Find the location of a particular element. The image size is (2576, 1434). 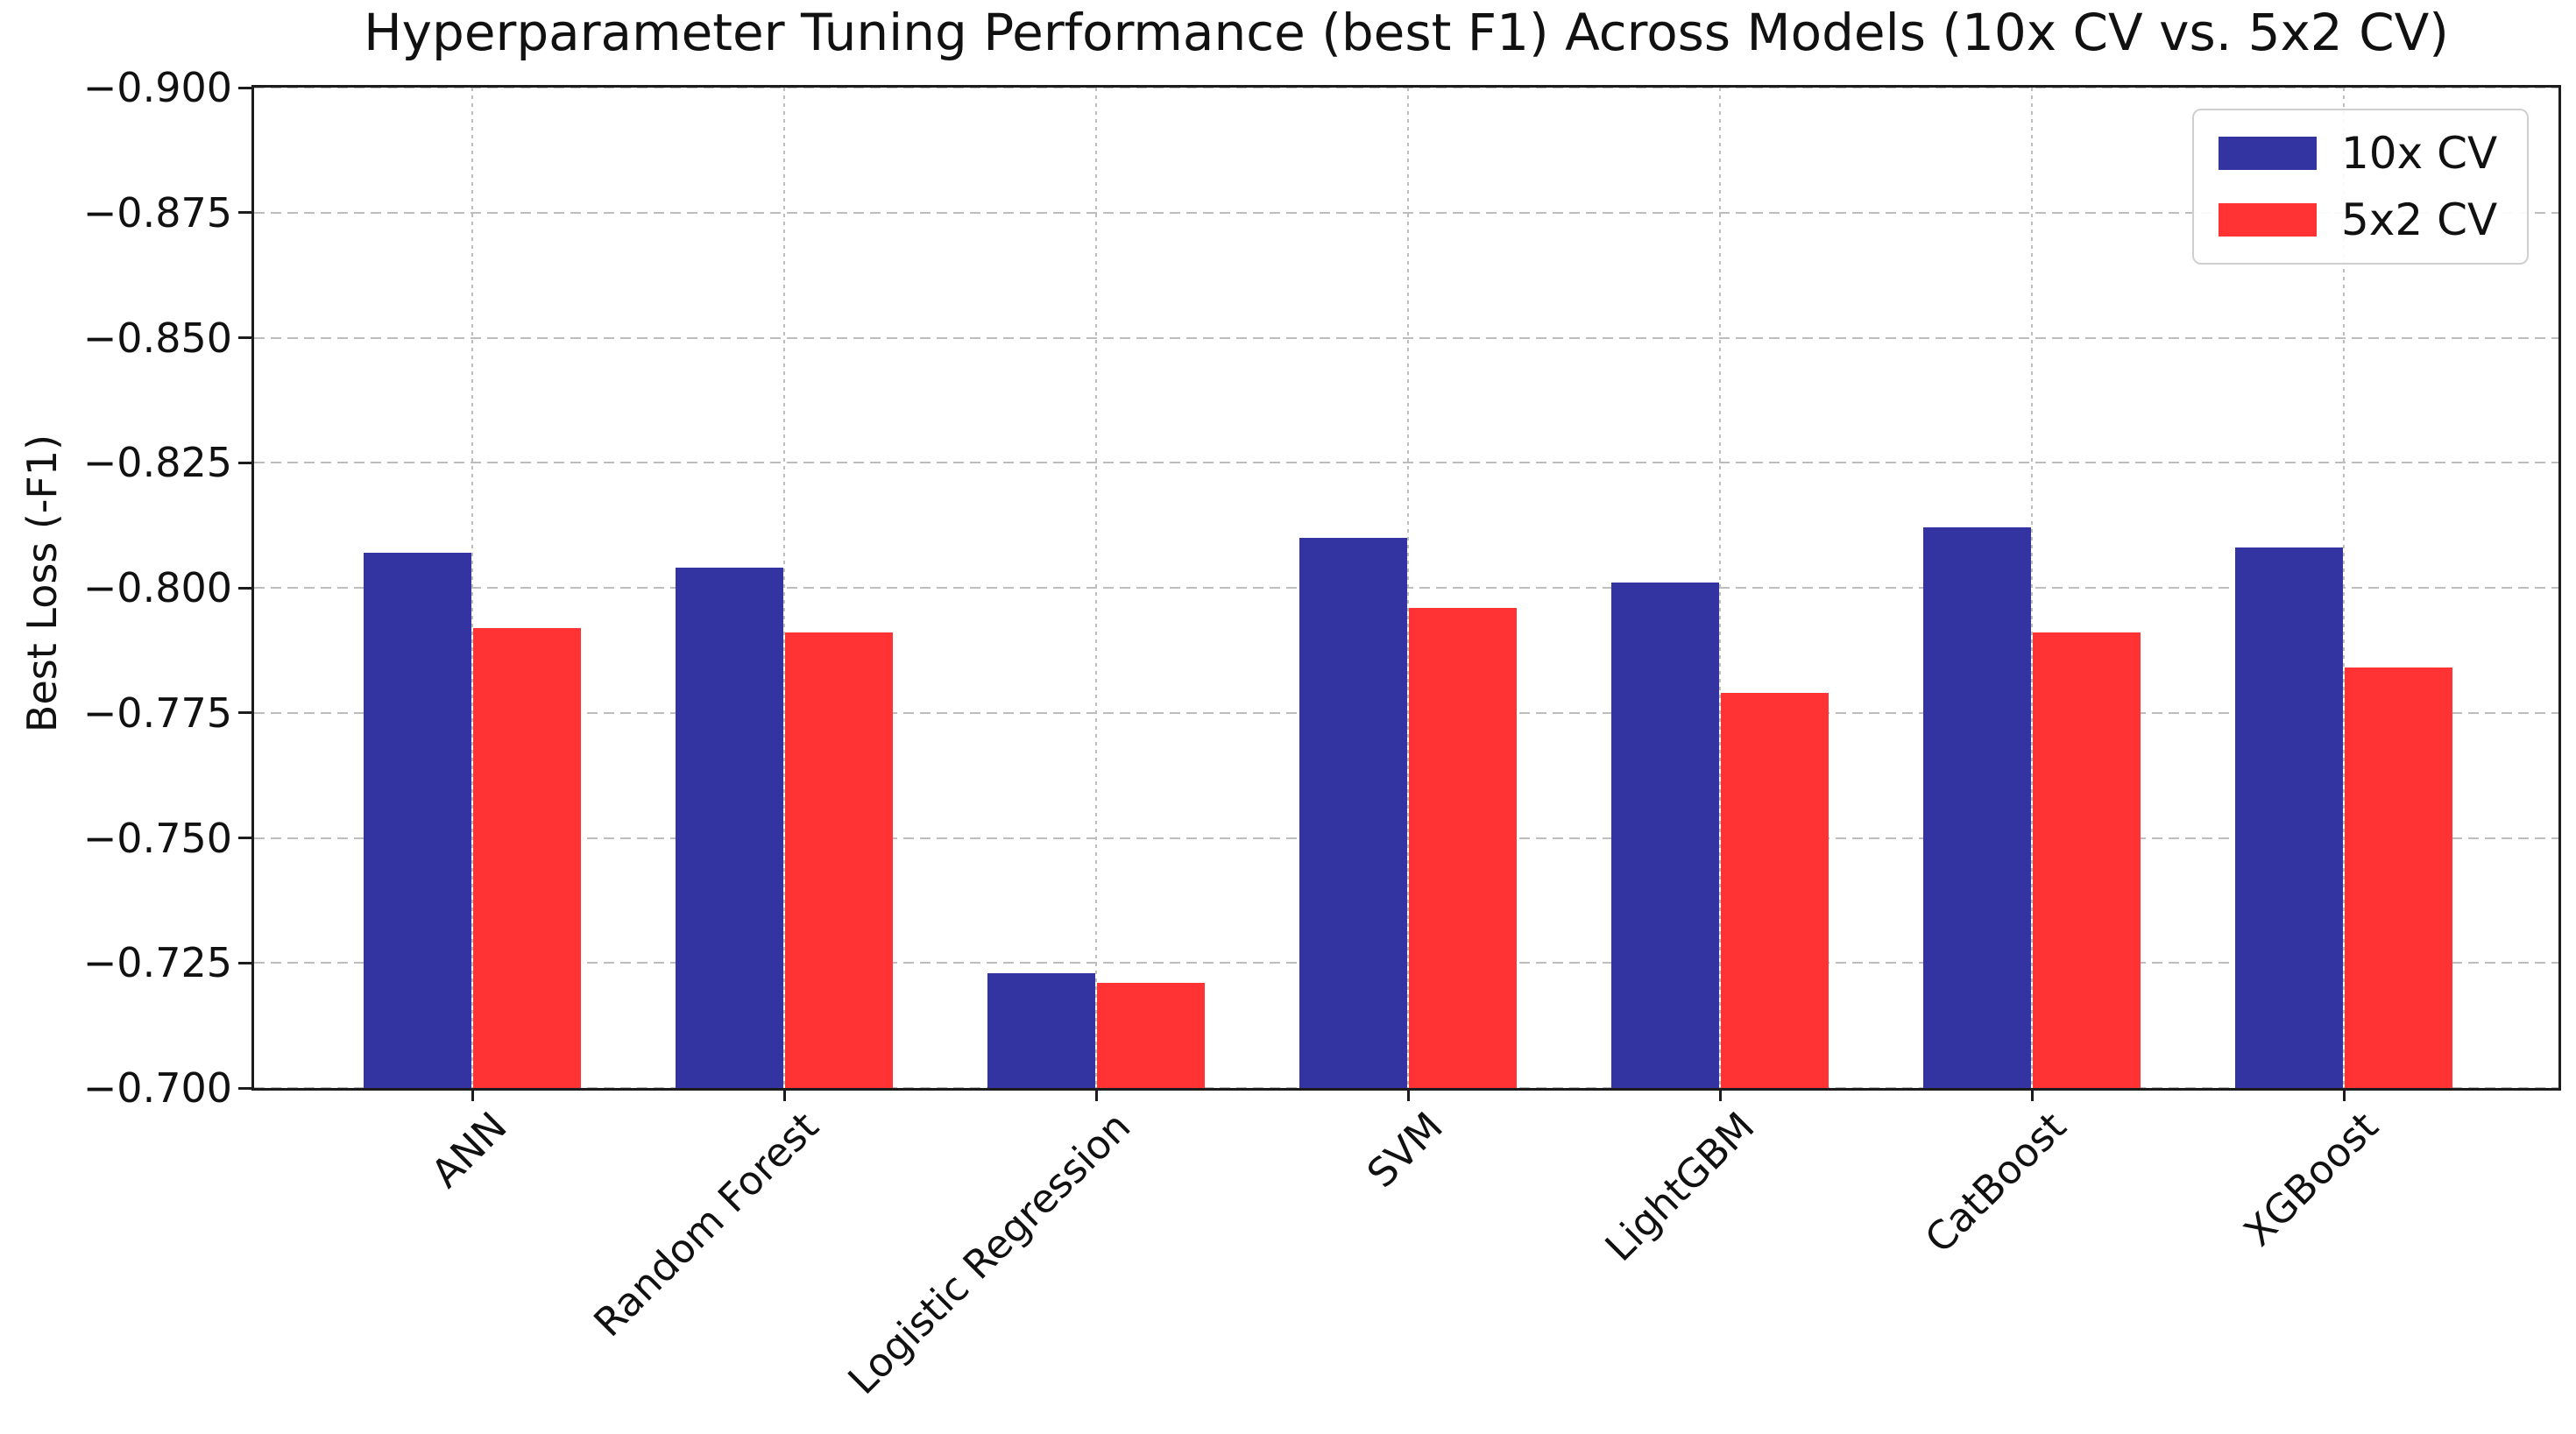

bar-5x2-cv-logistic-regression is located at coordinates (1151, 1035).